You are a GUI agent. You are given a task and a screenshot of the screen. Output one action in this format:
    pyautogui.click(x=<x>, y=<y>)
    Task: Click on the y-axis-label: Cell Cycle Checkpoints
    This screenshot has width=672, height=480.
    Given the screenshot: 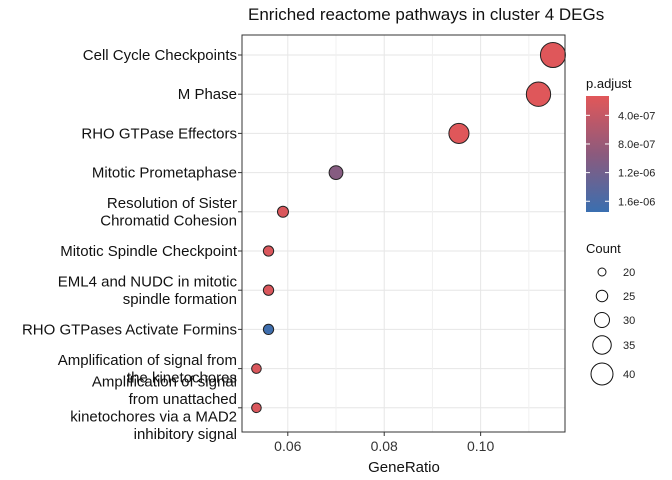 What is the action you would take?
    pyautogui.click(x=160, y=55)
    